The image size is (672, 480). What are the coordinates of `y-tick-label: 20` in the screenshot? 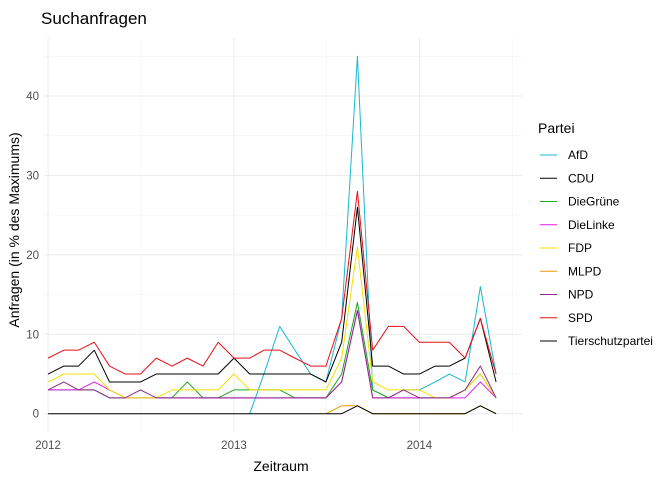 It's located at (32, 256).